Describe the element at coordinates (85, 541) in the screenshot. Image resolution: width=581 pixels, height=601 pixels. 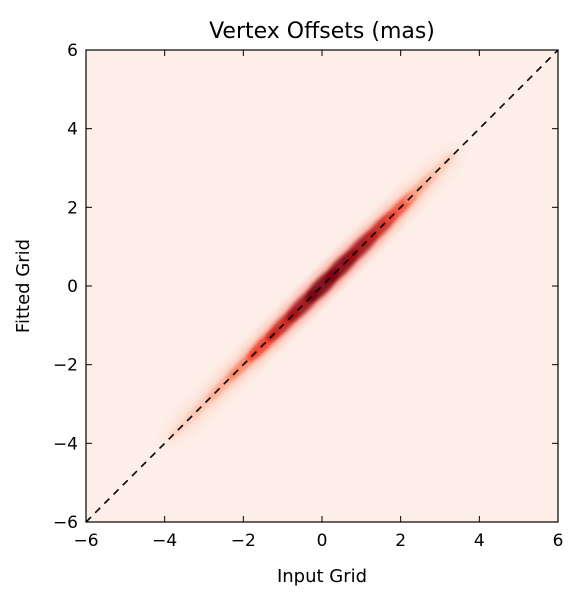
I see `x-tick-label: −6` at that location.